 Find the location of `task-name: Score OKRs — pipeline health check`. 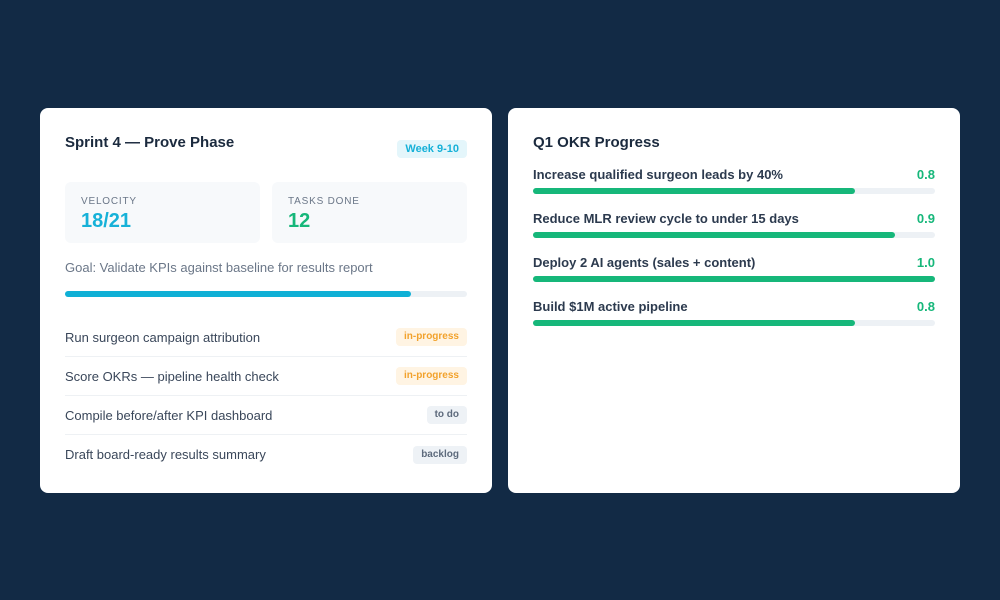

task-name: Score OKRs — pipeline health check is located at coordinates (172, 376).